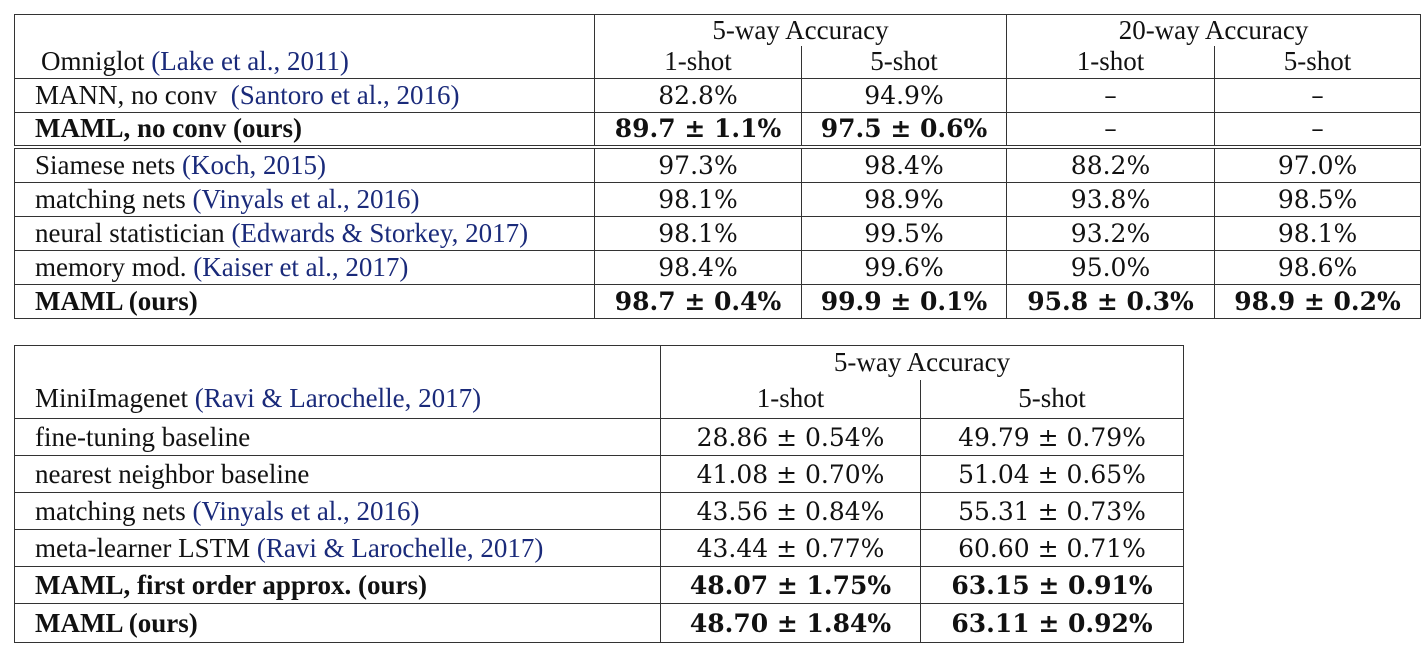 The image size is (1425, 656). What do you see at coordinates (904, 95) in the screenshot?
I see `value-cell: 94.9%` at bounding box center [904, 95].